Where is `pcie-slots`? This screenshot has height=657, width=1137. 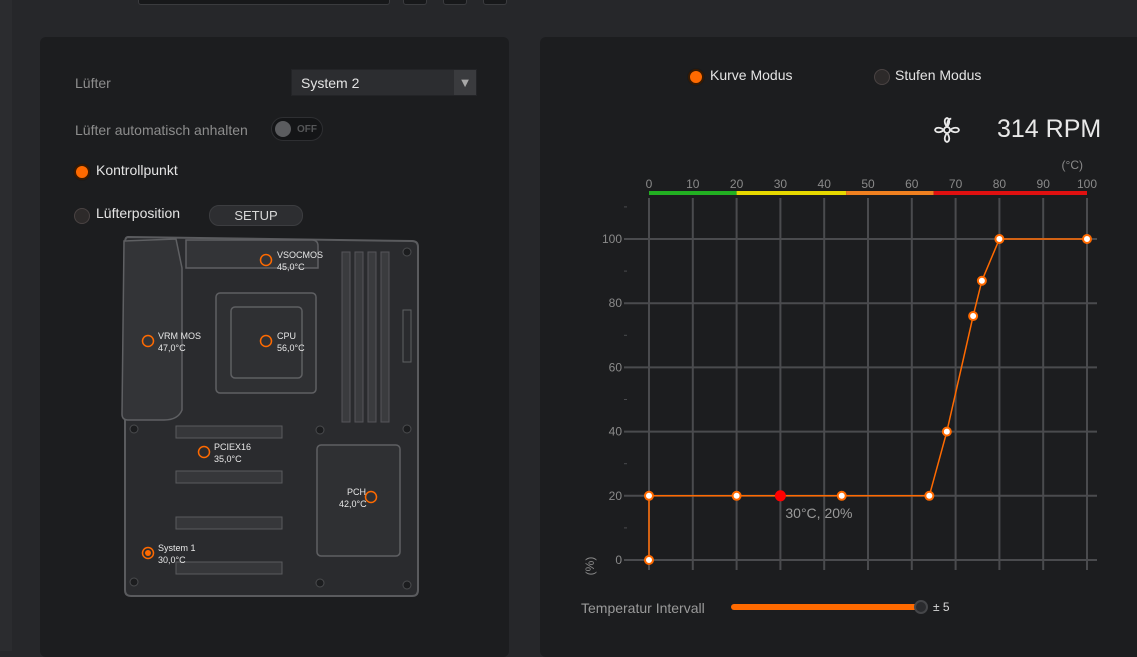
pcie-slots is located at coordinates (229, 500).